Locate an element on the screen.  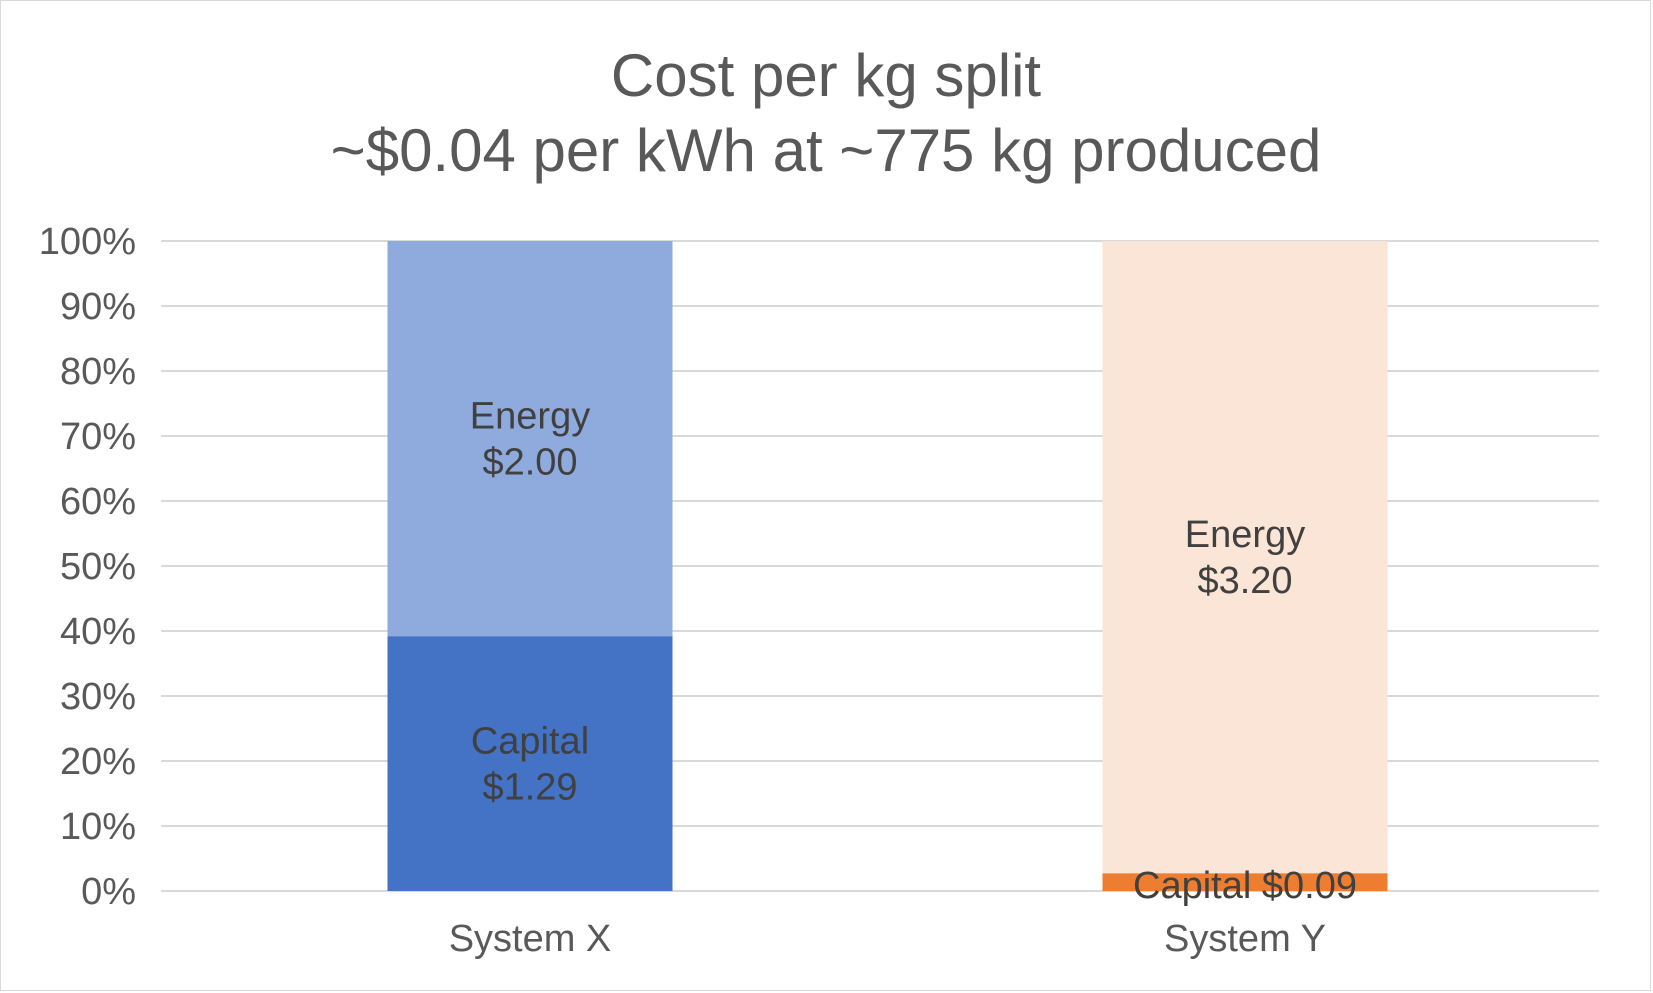
chart-subtitle-line: ~$0.04 per kWh at ~775 kg produced is located at coordinates (826, 150).